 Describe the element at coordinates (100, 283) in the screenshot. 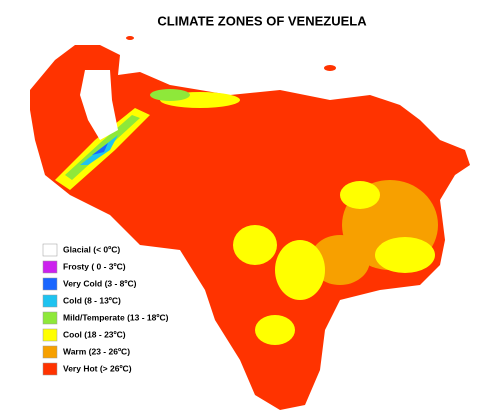

I see `legend-label: Very Cold (3 - 8ºC)` at that location.